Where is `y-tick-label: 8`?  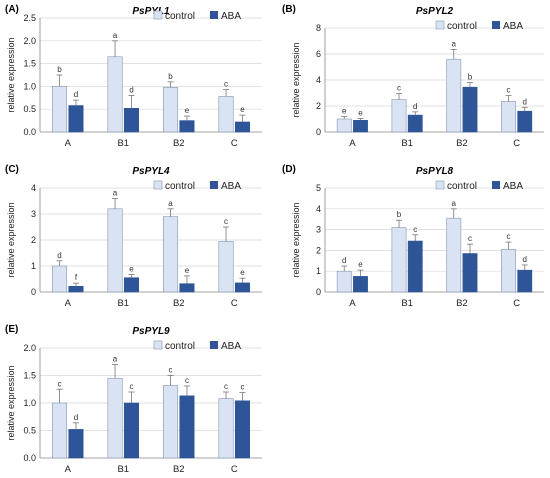
y-tick-label: 8 is located at coordinates (318, 28).